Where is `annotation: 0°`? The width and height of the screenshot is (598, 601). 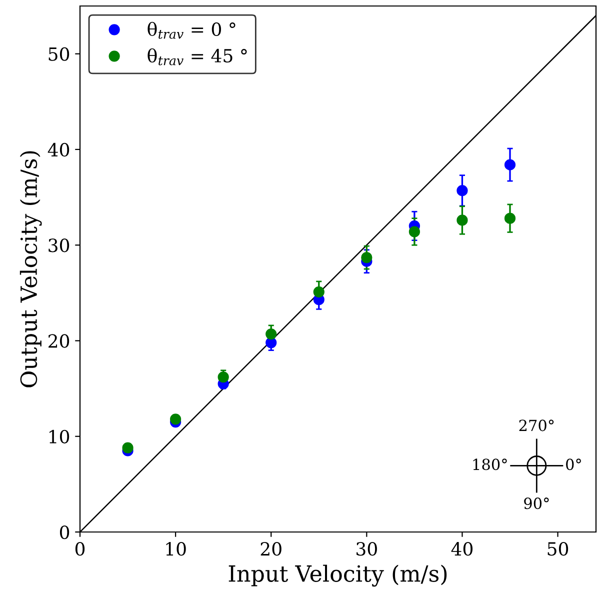 annotation: 0° is located at coordinates (573, 464).